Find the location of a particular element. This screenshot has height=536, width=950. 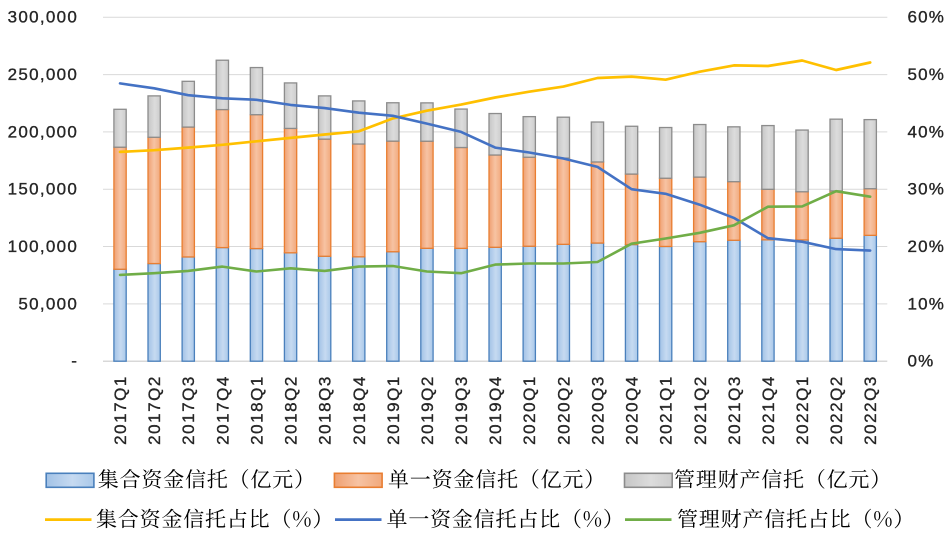

svg-text: 2022Q1 is located at coordinates (802, 410).